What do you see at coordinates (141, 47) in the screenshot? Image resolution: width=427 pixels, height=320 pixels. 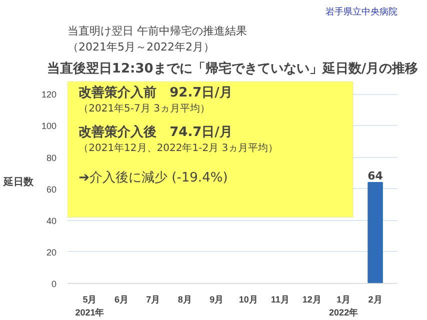 I see `text: （2021年5月～2022年2月）` at bounding box center [141, 47].